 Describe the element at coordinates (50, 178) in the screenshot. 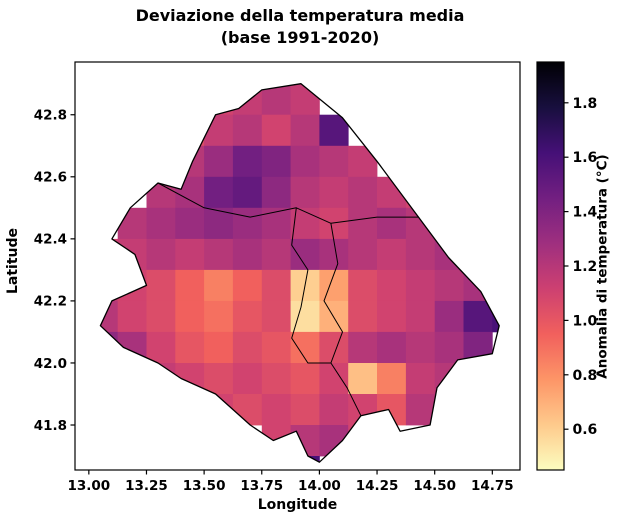

I see `y-tick-label: 42.6` at that location.